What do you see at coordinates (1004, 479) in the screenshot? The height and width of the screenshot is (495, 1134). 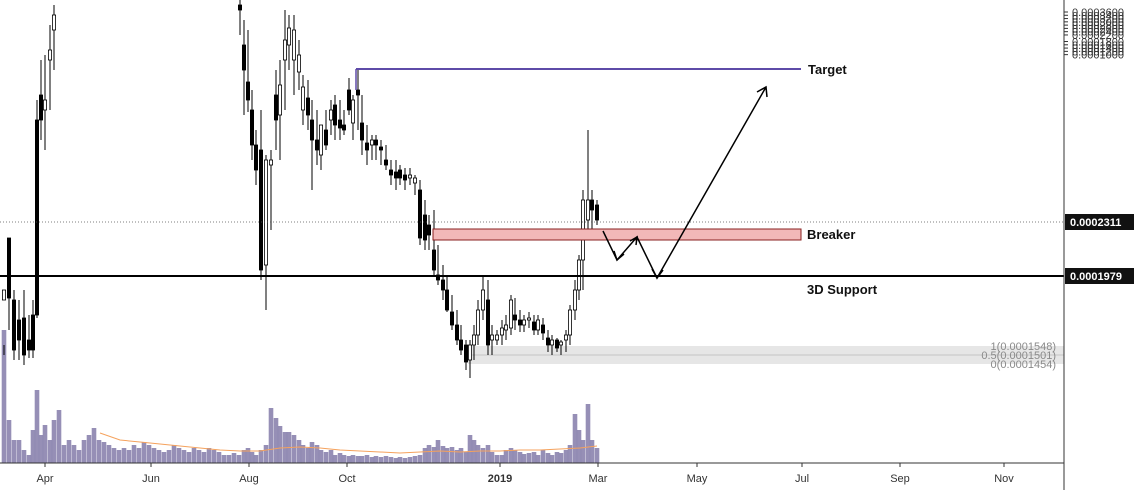 I see `x-tick-label: Nov` at bounding box center [1004, 479].